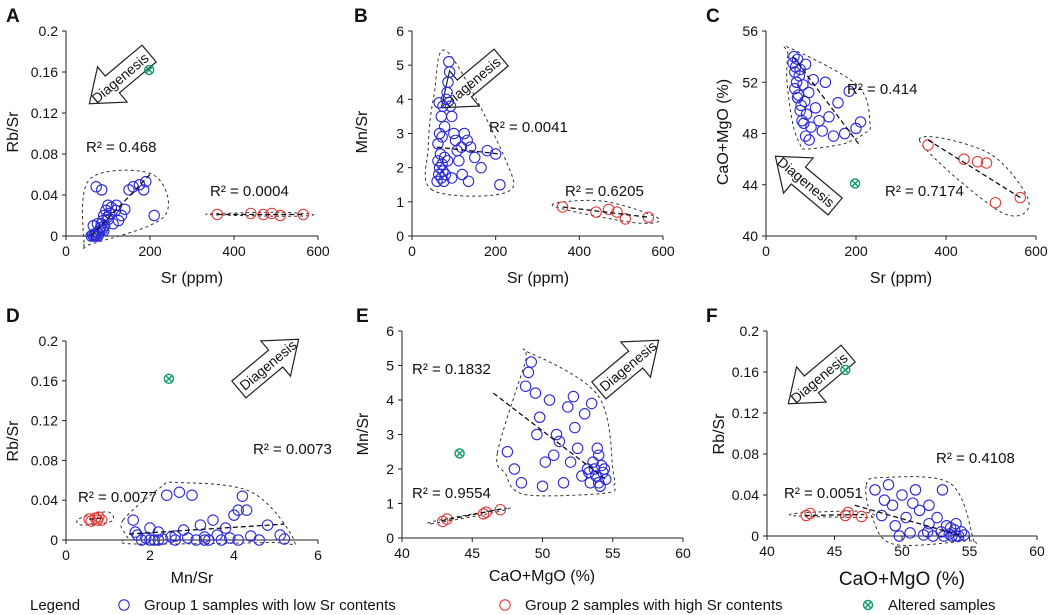  I want to click on series-group2: R² = 0.7174, so click(957, 176).